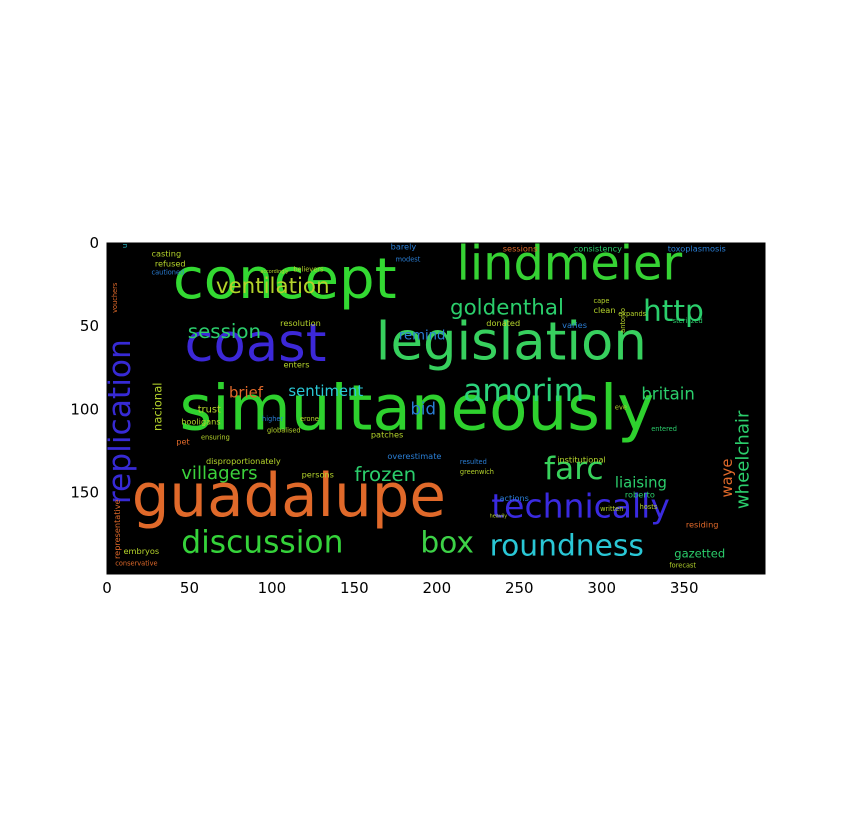  Describe the element at coordinates (157, 407) in the screenshot. I see `word-nacional: nacional` at that location.